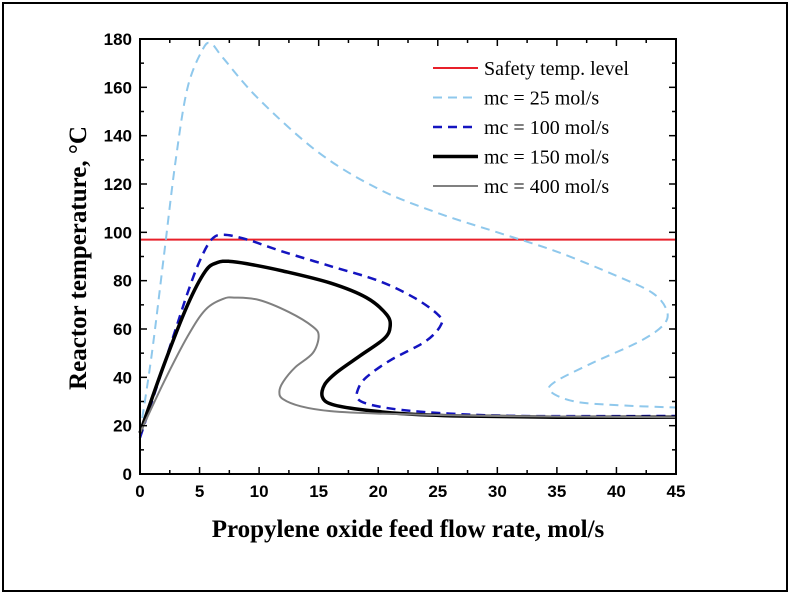 The height and width of the screenshot is (596, 792). I want to click on y-tick-label: 60, so click(122, 329).